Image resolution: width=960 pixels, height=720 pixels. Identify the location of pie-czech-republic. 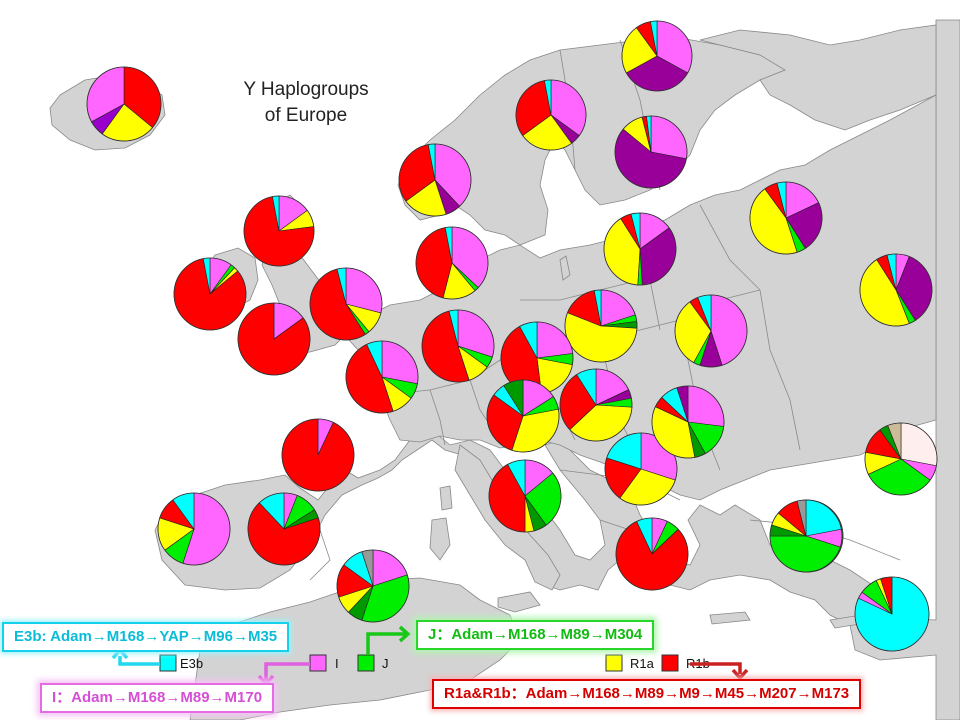
(596, 405).